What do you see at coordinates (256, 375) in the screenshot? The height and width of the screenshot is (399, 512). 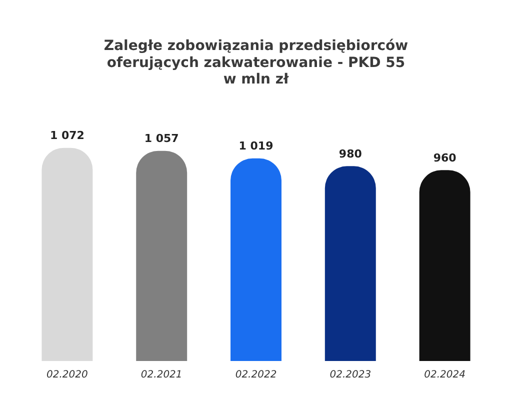 I see `x-tick-label: 02.2022` at bounding box center [256, 375].